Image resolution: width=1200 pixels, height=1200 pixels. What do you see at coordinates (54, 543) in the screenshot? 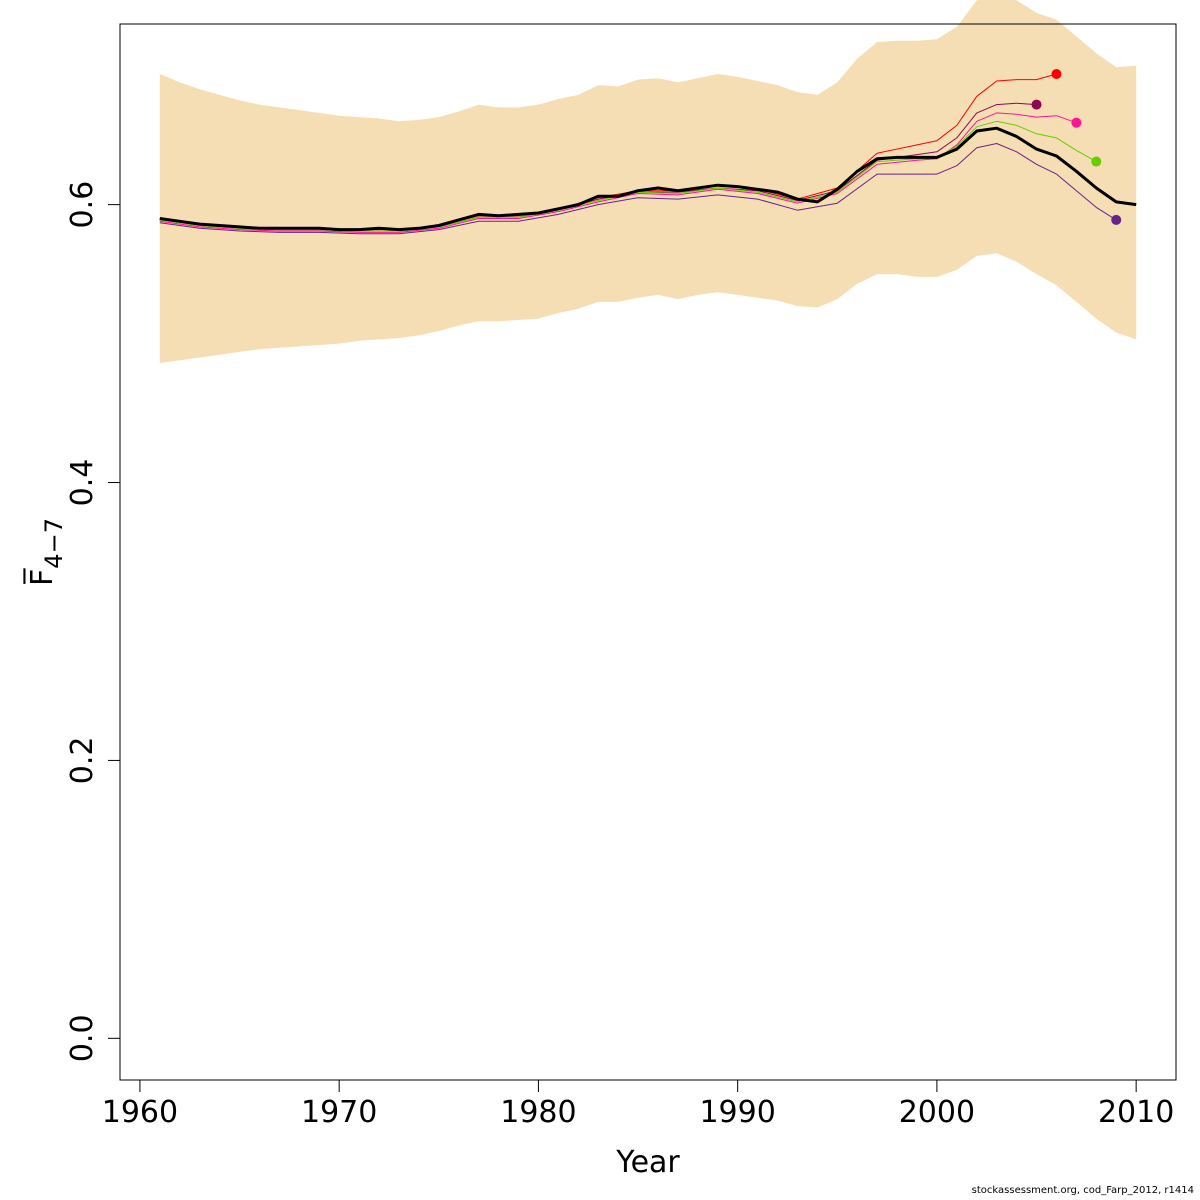
I see `y-axis-title-subscript: 4−7` at bounding box center [54, 543].